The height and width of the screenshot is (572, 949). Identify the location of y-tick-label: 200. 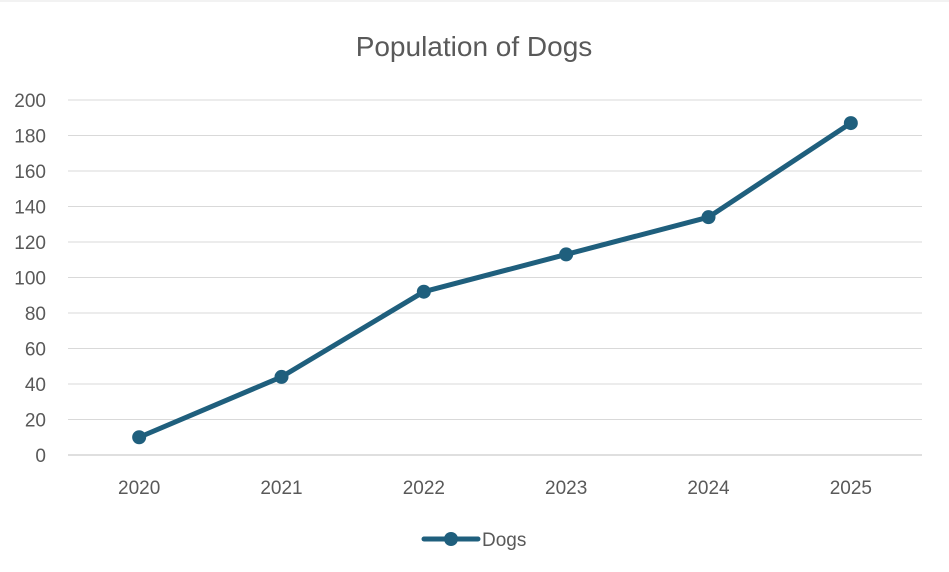
(30, 101).